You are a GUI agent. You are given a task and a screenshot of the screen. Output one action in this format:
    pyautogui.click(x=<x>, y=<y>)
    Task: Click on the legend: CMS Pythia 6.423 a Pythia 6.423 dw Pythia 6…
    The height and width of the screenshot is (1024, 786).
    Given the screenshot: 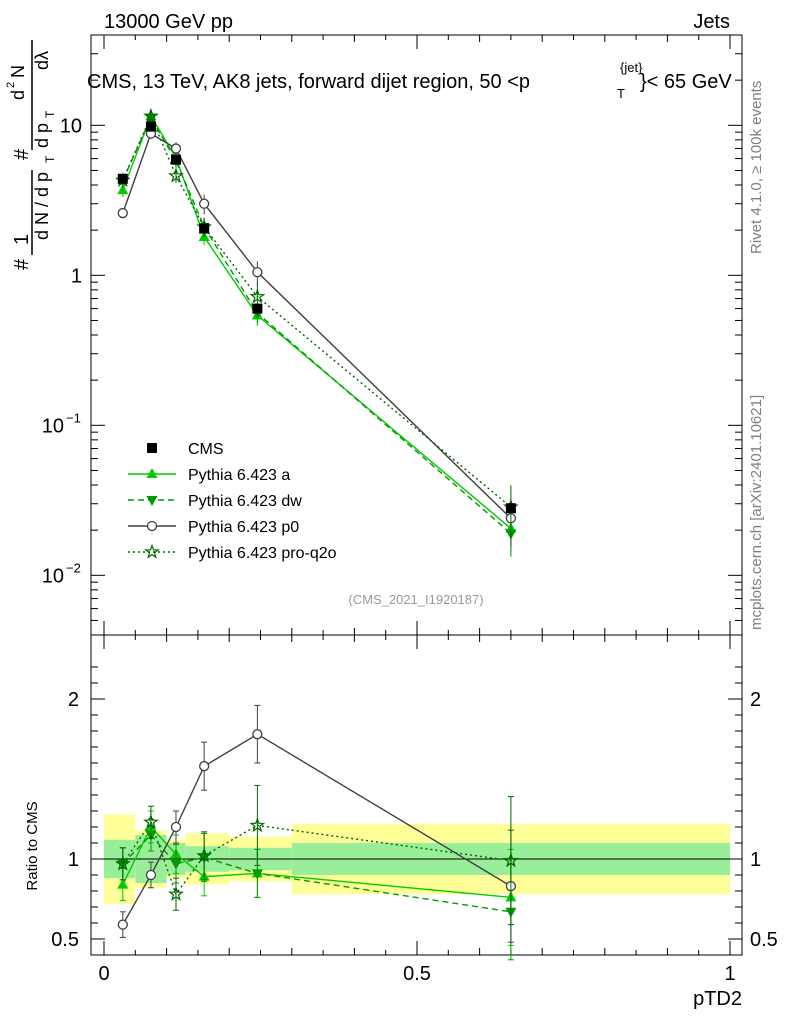 What is the action you would take?
    pyautogui.click(x=232, y=501)
    